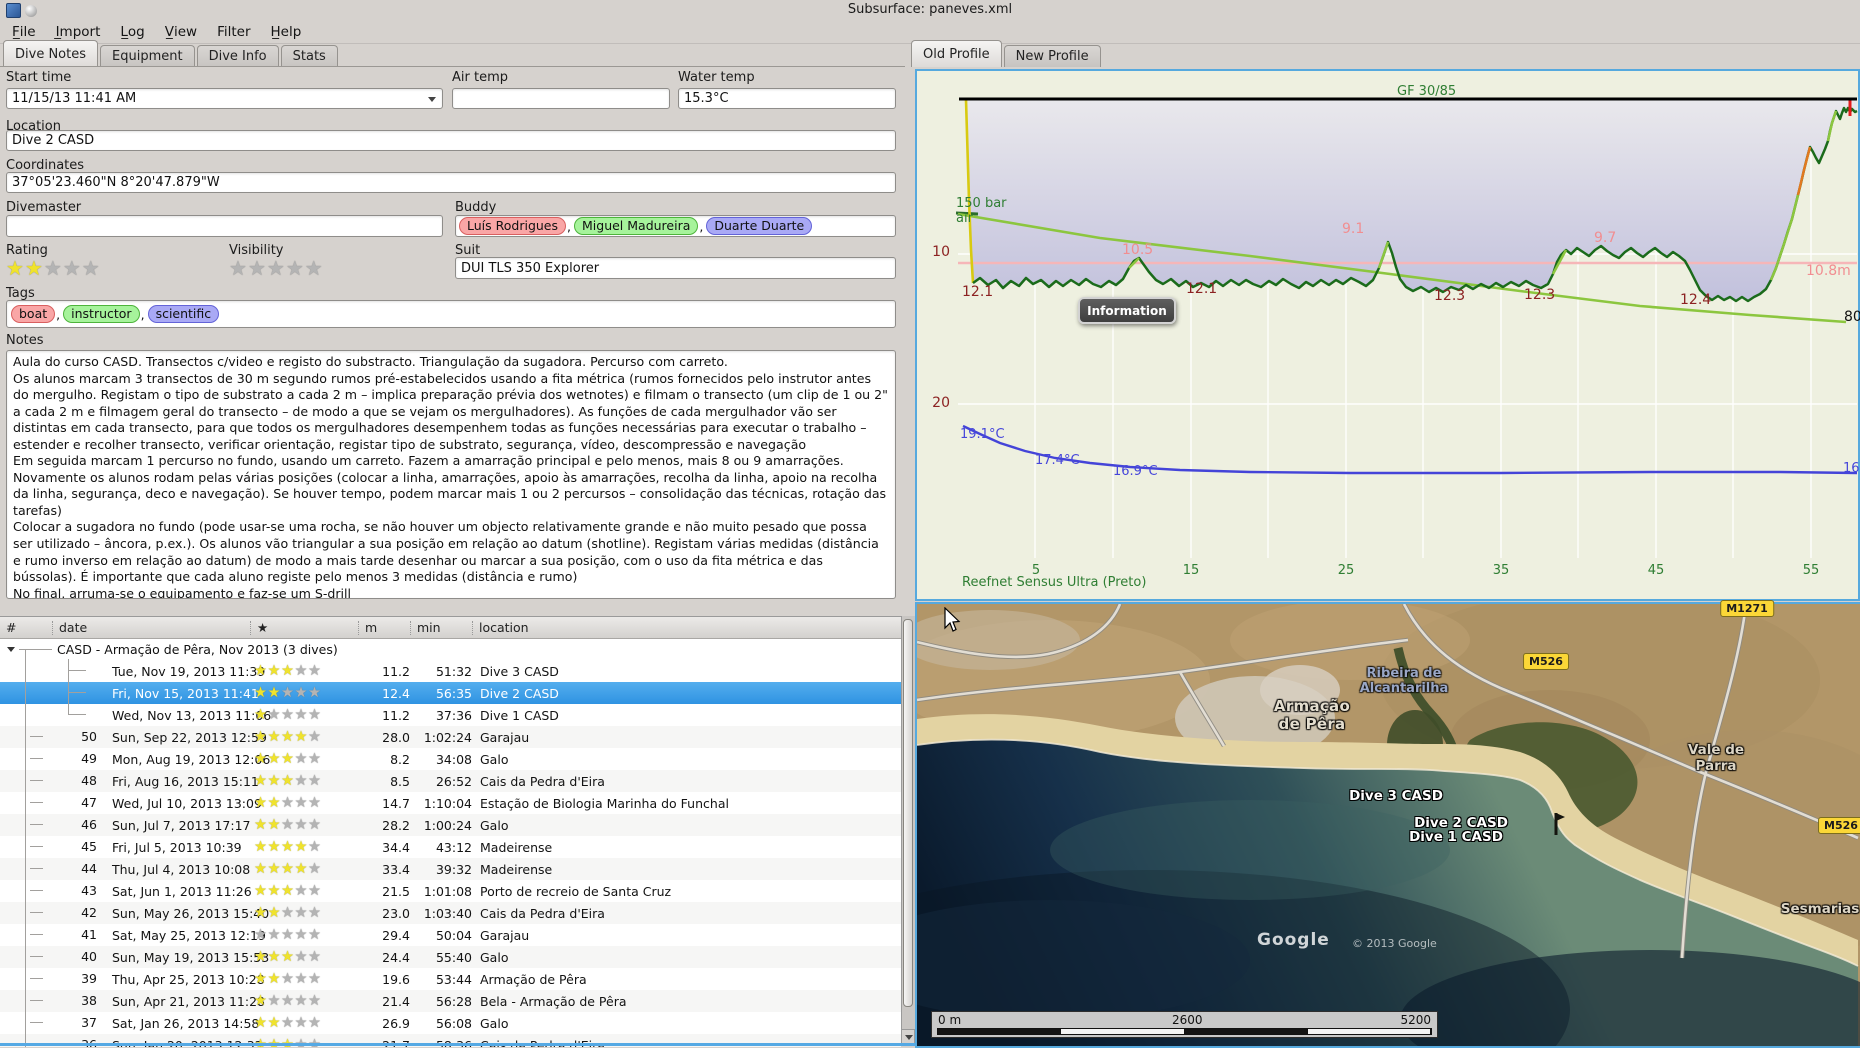 This screenshot has height=1048, width=1860. Describe the element at coordinates (1052, 56) in the screenshot. I see `tab: New Profile` at that location.